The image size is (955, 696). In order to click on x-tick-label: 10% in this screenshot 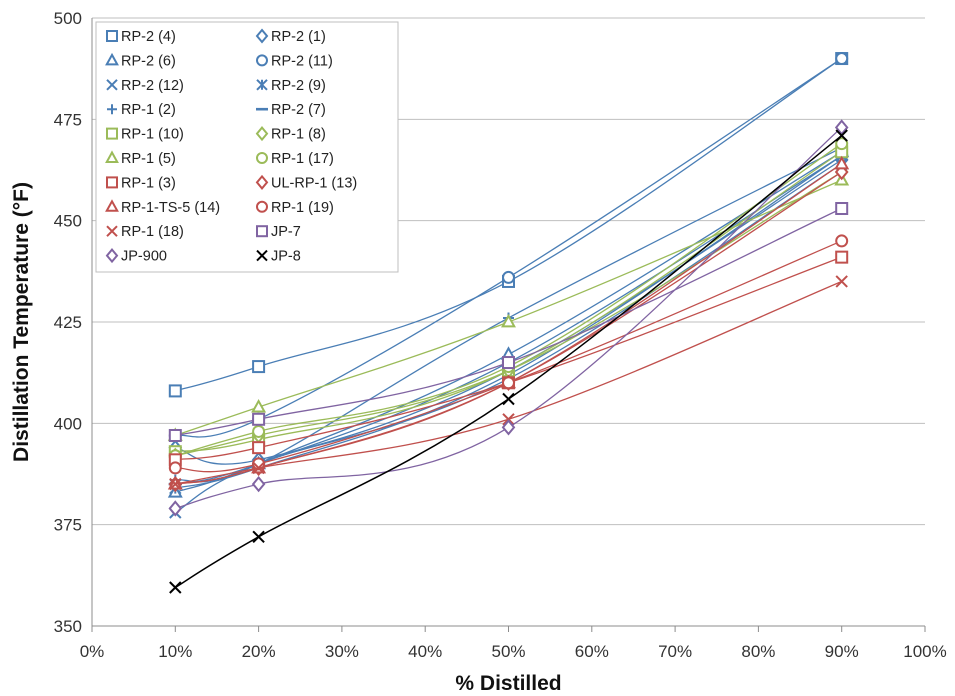, I will do `click(175, 651)`.